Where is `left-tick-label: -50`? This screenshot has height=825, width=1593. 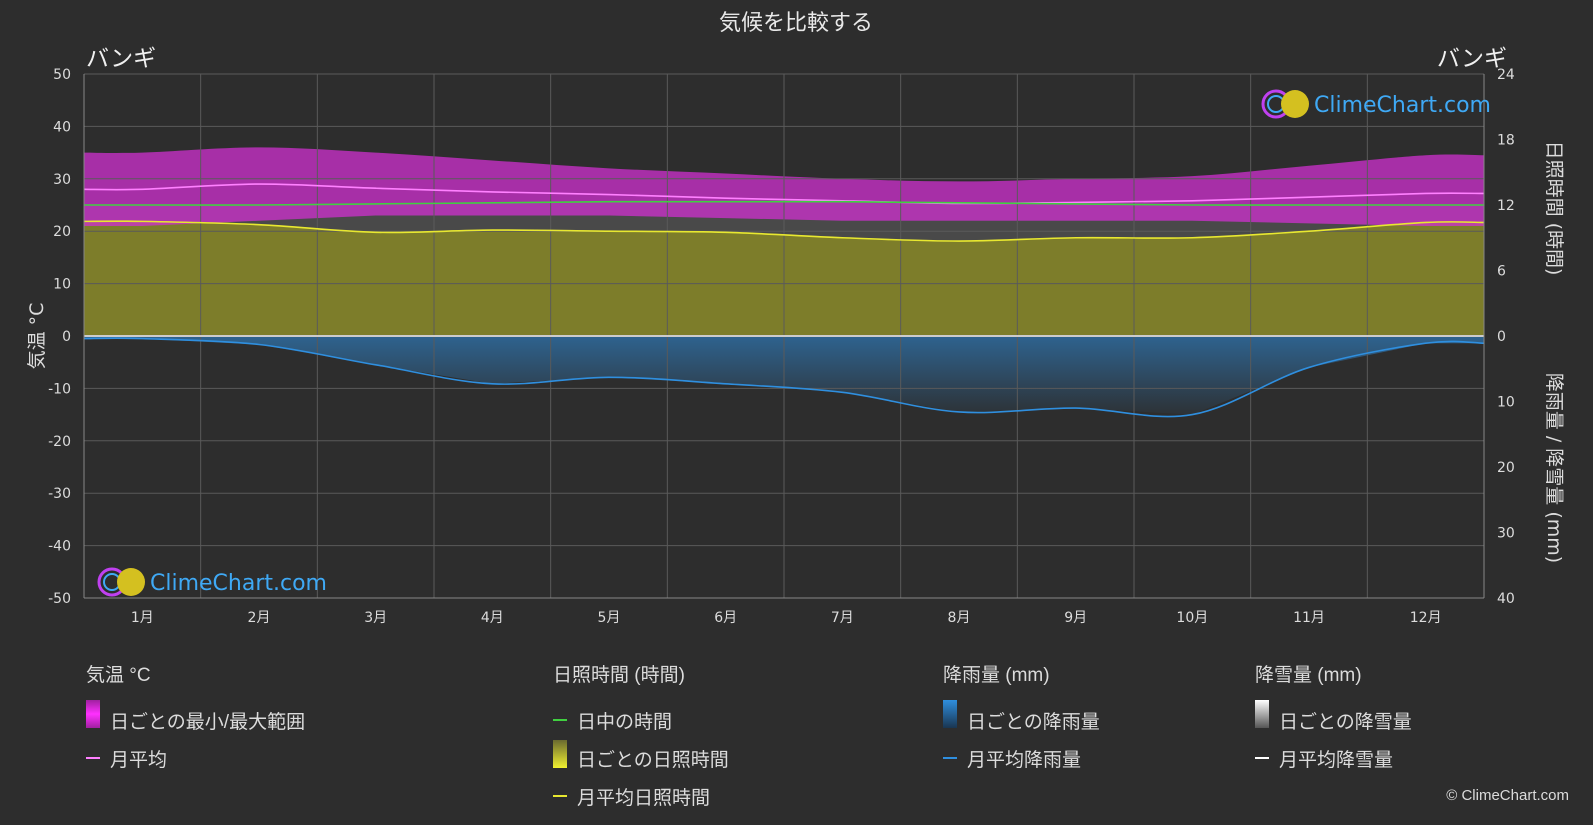 left-tick-label: -50 is located at coordinates (59, 599).